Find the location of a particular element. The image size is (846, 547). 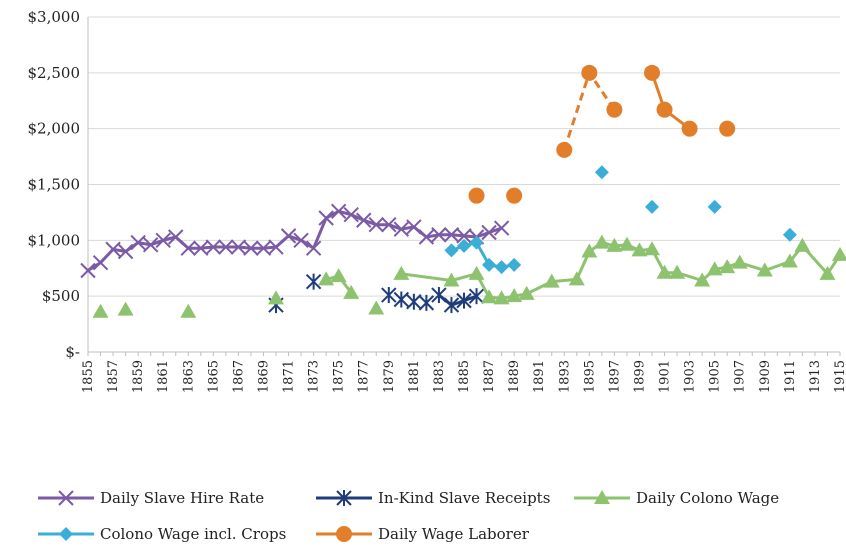

legend-item: In-Kind Slave Receipts is located at coordinates (433, 498).